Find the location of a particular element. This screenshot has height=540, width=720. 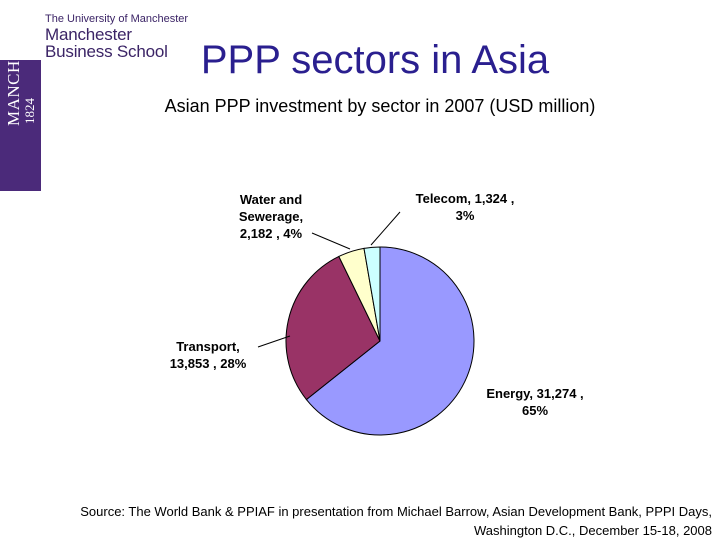

leader-line-water-and-sewerage is located at coordinates (331, 241).